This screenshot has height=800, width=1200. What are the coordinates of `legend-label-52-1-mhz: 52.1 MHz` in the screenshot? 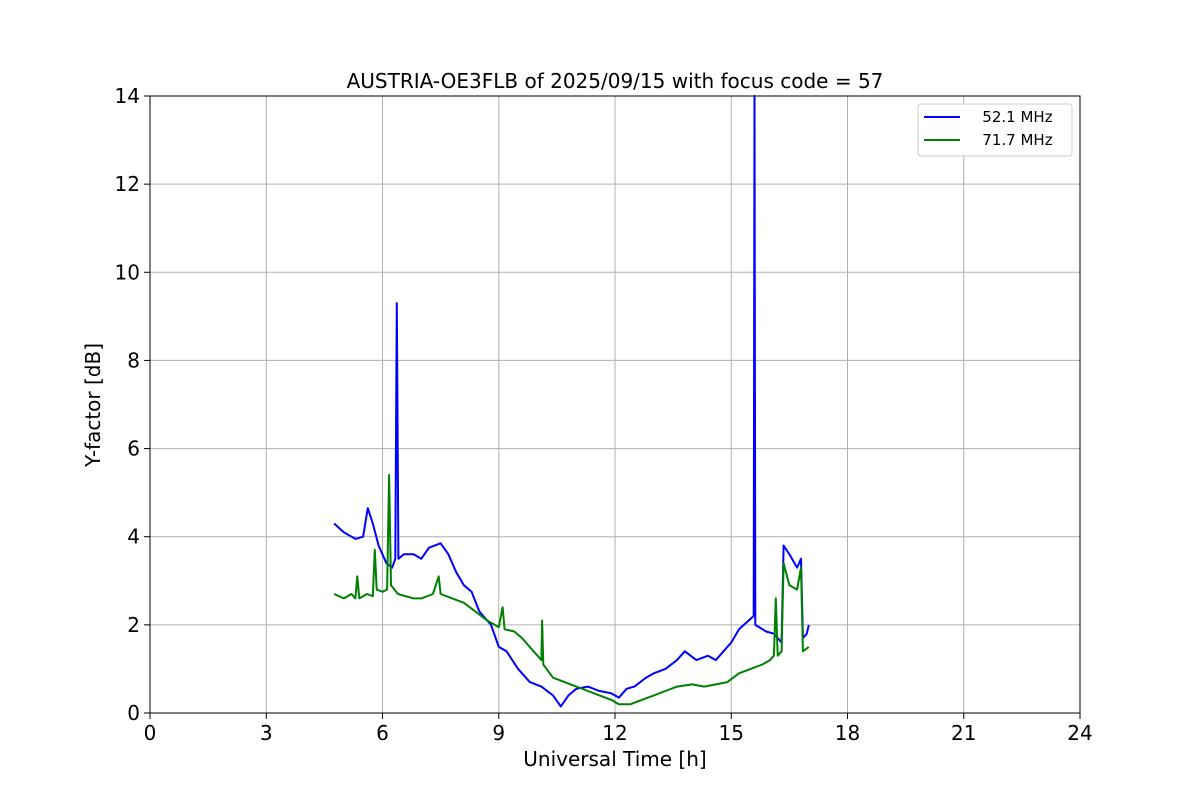 It's located at (1010, 117).